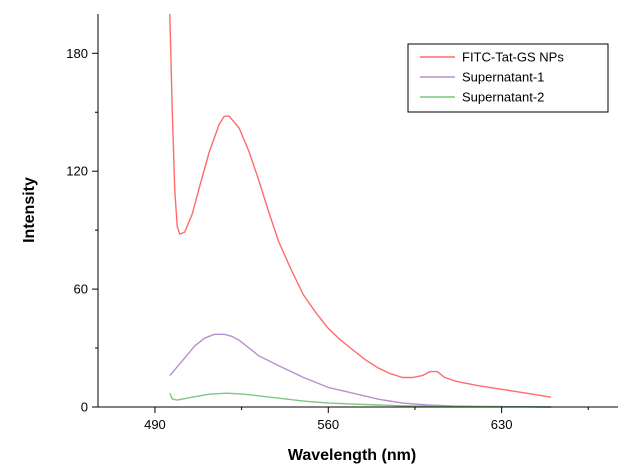 The image size is (618, 468). Describe the element at coordinates (366, 419) in the screenshot. I see `x-ticks: 490 560 630` at that location.